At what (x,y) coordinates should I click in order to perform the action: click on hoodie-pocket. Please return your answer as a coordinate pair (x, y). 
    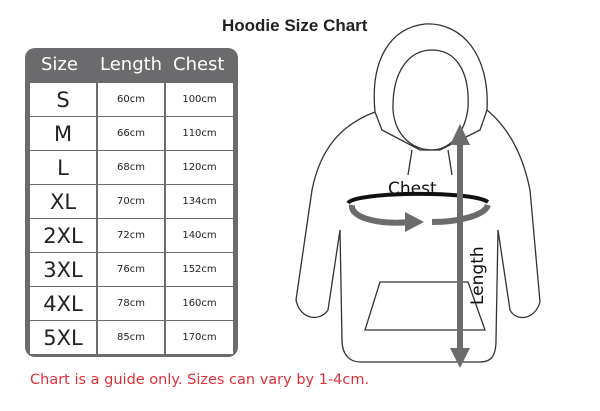
    Looking at the image, I should click on (425, 306).